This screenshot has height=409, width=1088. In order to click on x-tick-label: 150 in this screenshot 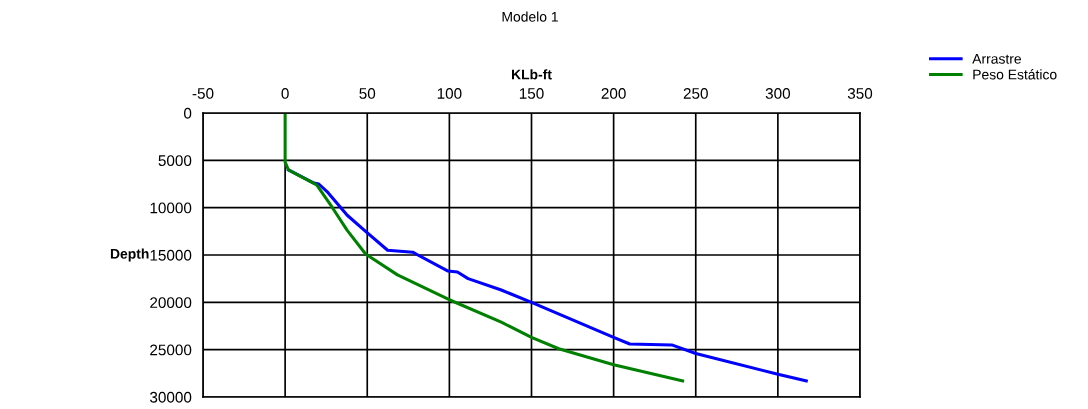, I will do `click(531, 93)`.